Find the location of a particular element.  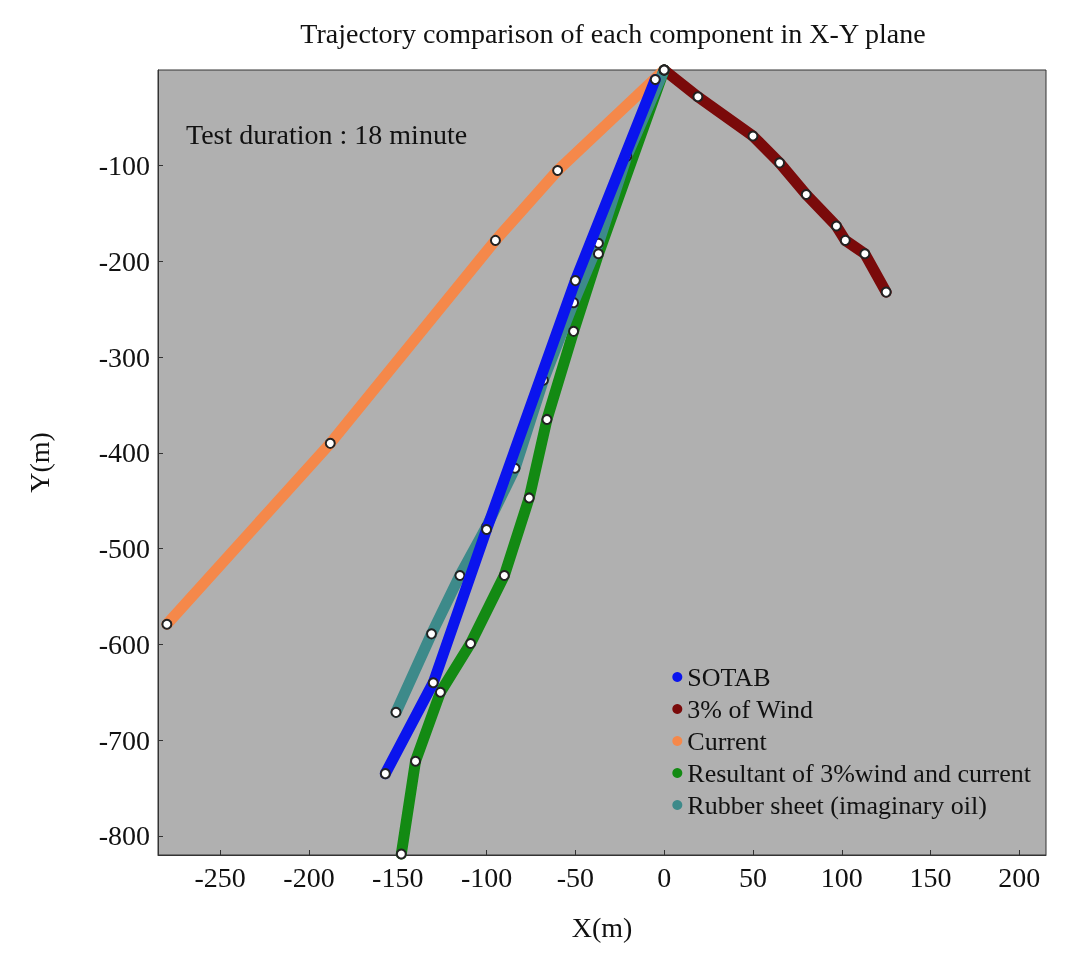

x-tick-label: 100 is located at coordinates (841, 877).